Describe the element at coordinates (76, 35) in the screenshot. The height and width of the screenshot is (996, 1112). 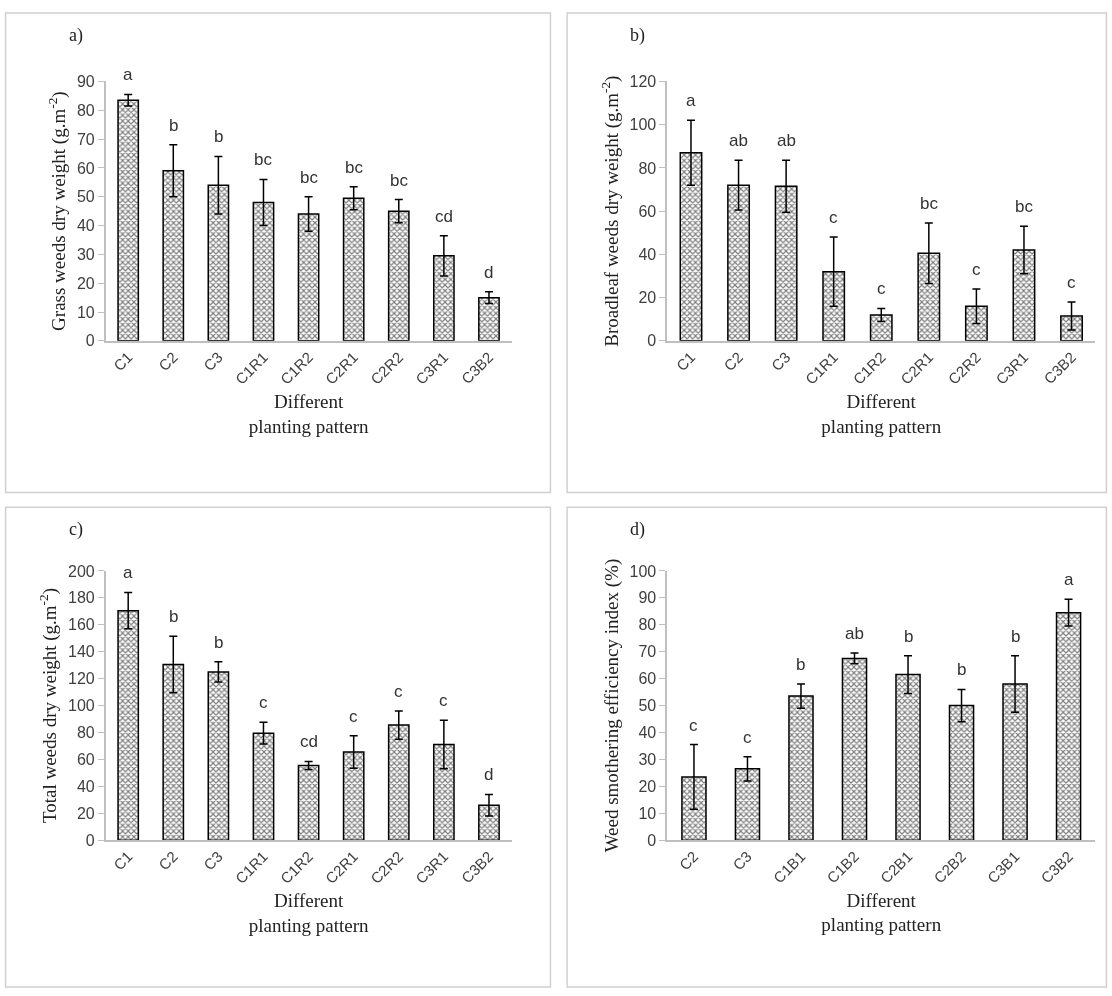
I see `chart-title: a)` at that location.